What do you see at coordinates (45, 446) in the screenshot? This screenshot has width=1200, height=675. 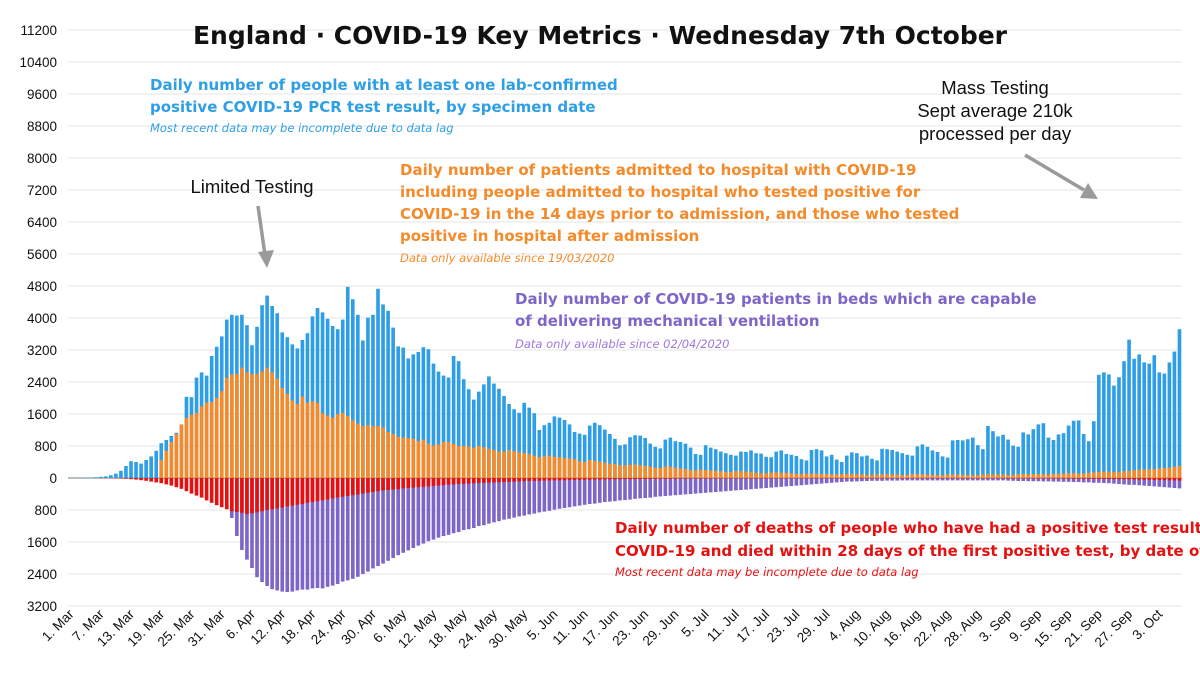 I see `y-tick-label: 800` at bounding box center [45, 446].